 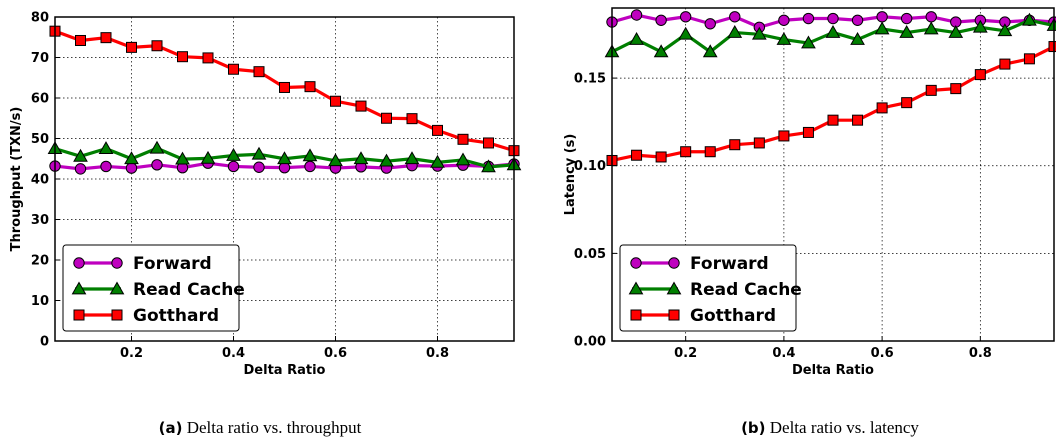 I want to click on series-read-cache, so click(x=830, y=35).